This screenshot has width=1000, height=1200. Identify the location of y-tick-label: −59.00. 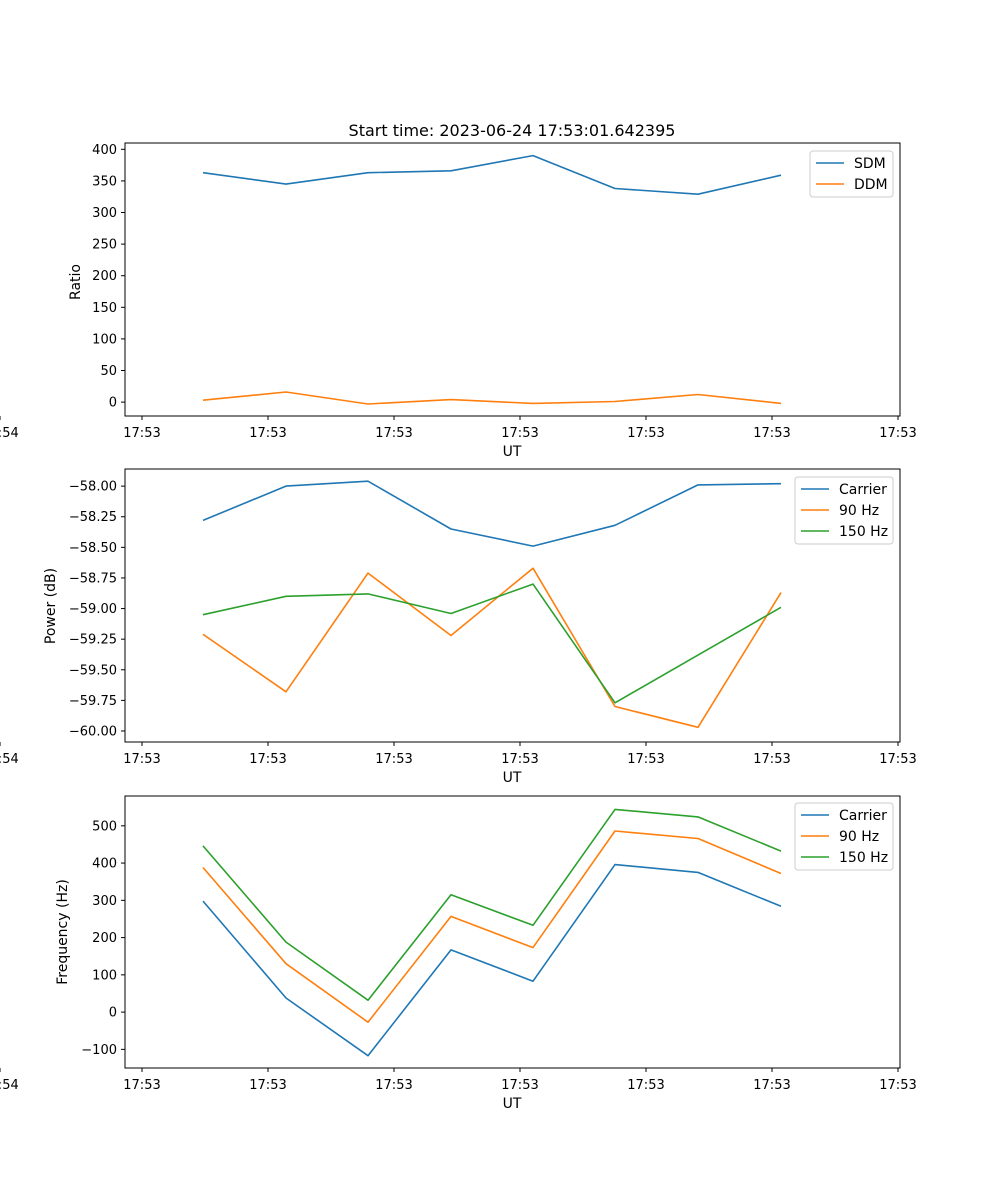
(93, 609).